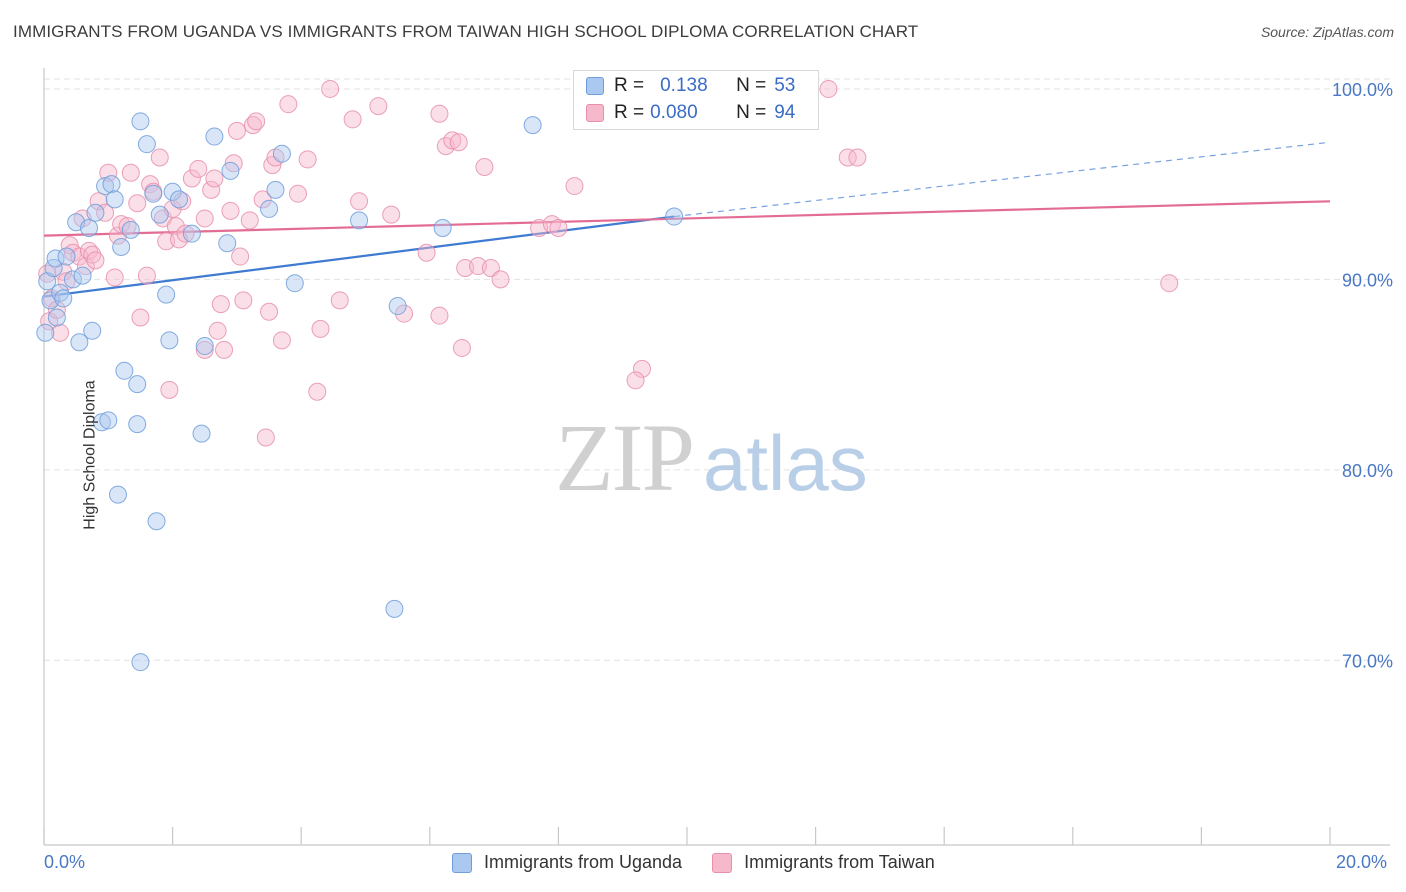 This screenshot has width=1406, height=892. What do you see at coordinates (359, 256) in the screenshot?
I see `uganda-trend-line` at bounding box center [359, 256].